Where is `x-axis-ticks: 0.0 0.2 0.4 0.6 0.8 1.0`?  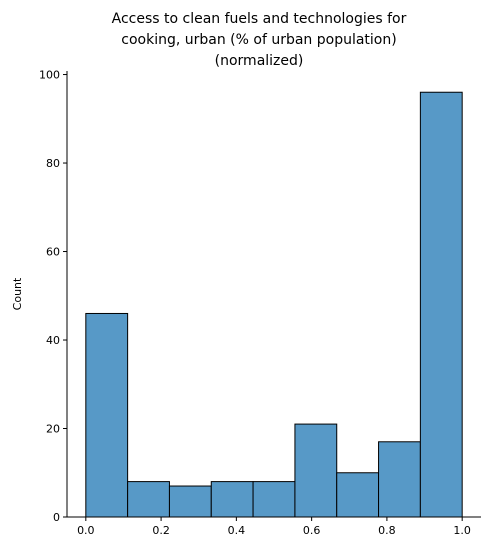
x-axis-ticks: 0.0 0.2 0.4 0.6 0.8 1.0 is located at coordinates (274, 527).